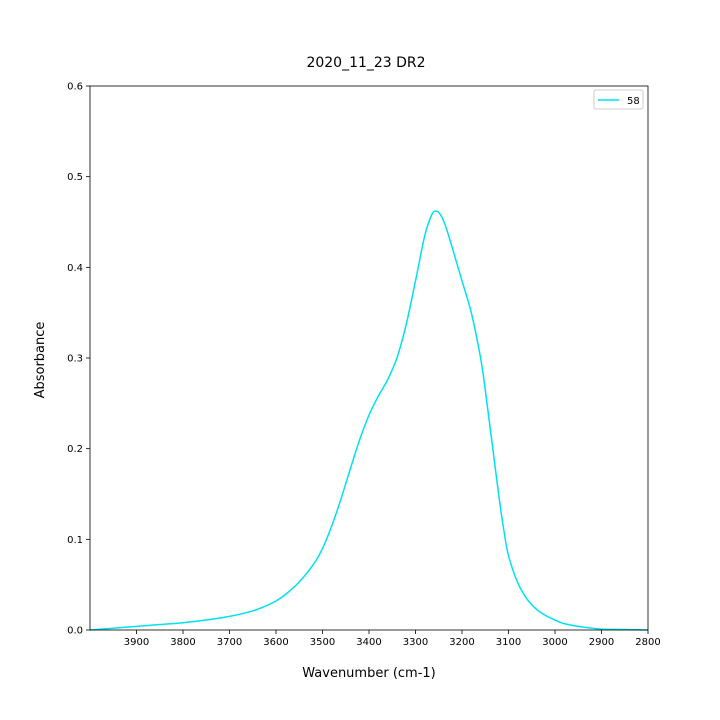  I want to click on y-tick-label: 0.0, so click(75, 631).